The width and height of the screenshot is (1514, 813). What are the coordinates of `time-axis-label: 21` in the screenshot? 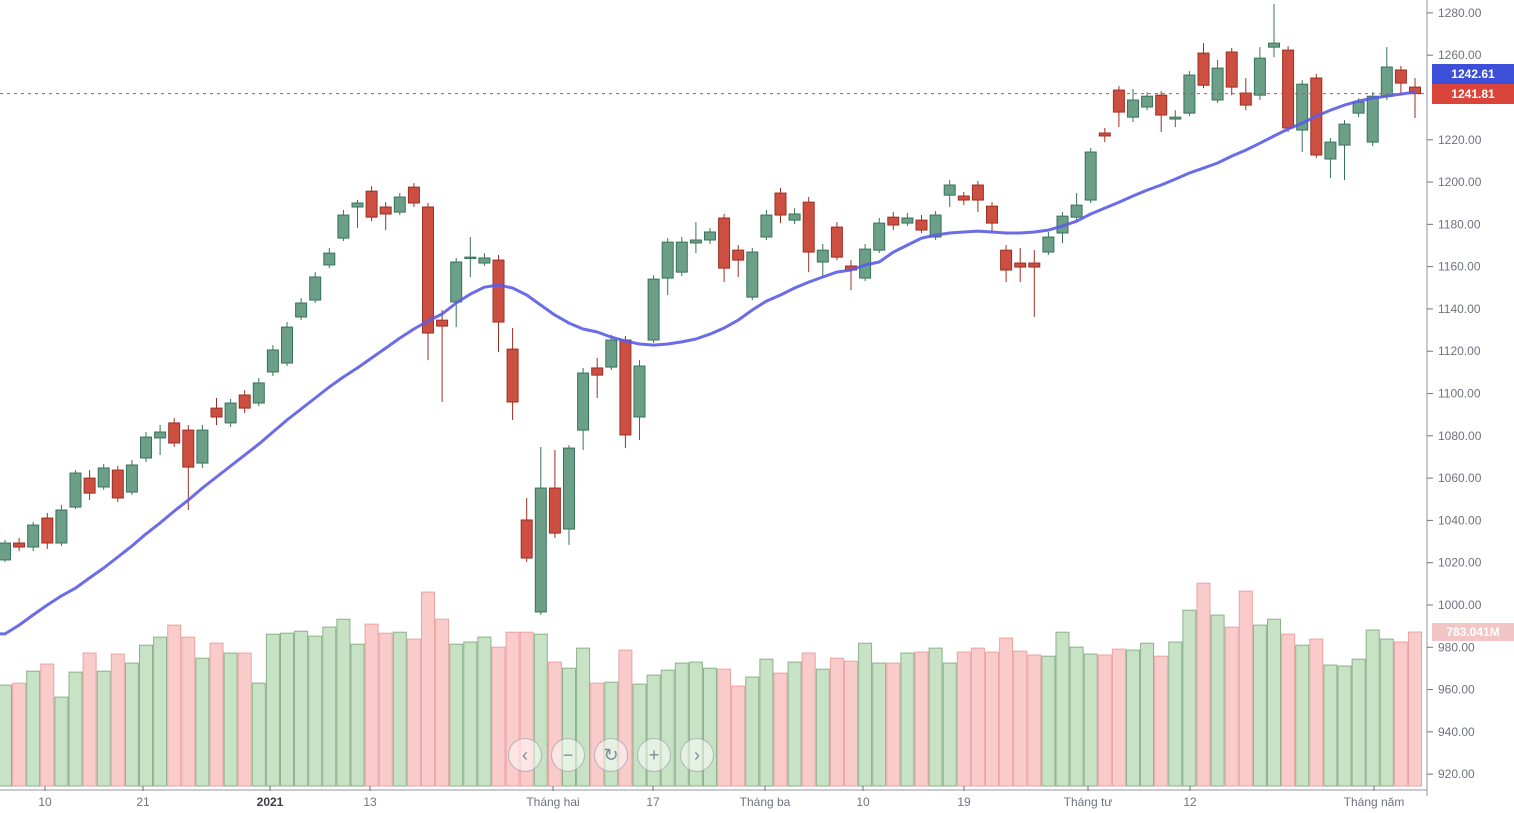 It's located at (143, 802).